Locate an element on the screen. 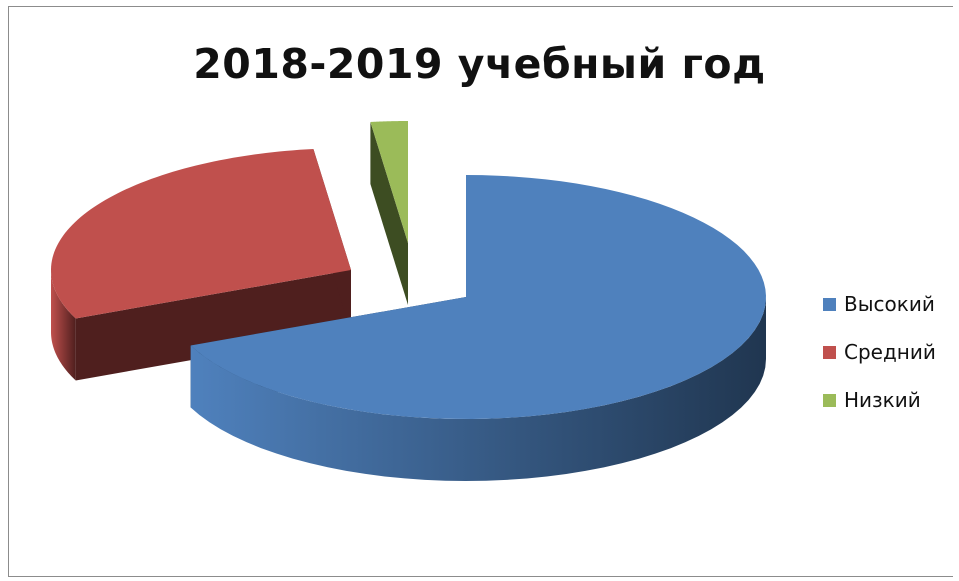 This screenshot has width=959, height=581. pie-slice-low is located at coordinates (389, 213).